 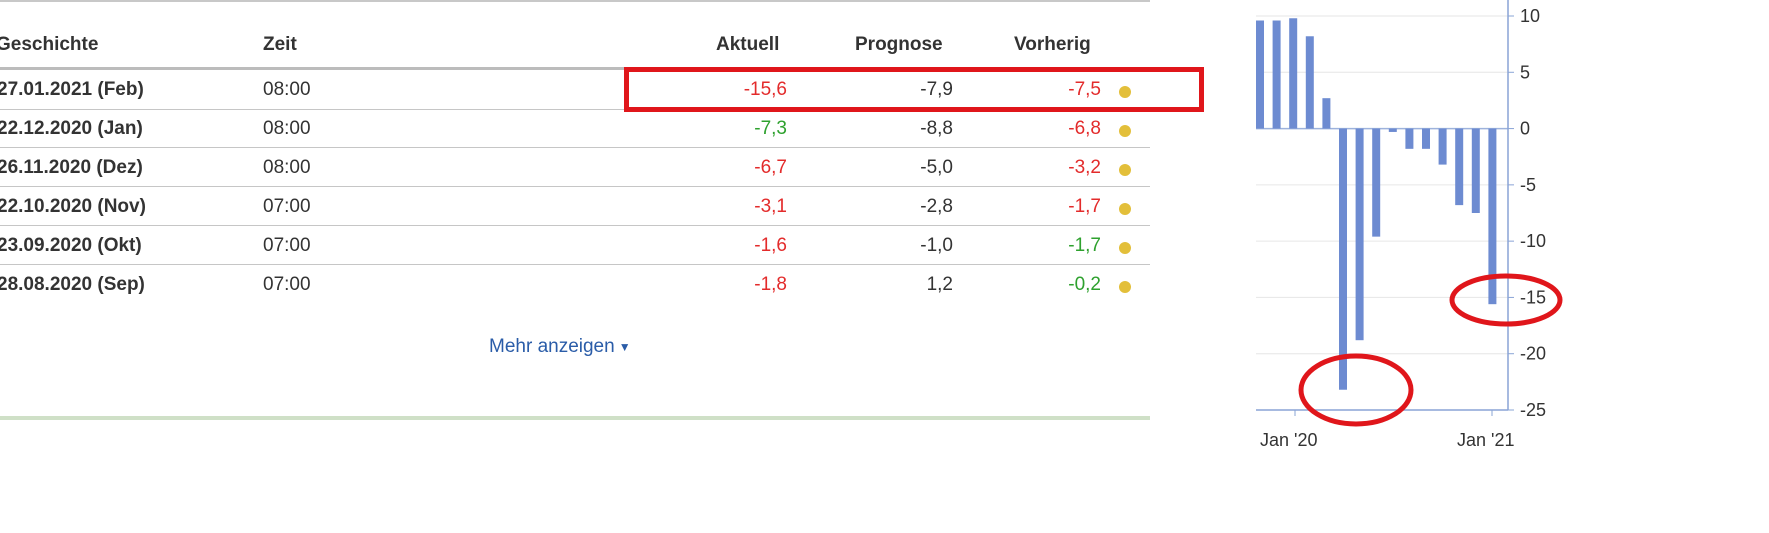 I want to click on row-vorherig: -6,8, so click(x=1084, y=128).